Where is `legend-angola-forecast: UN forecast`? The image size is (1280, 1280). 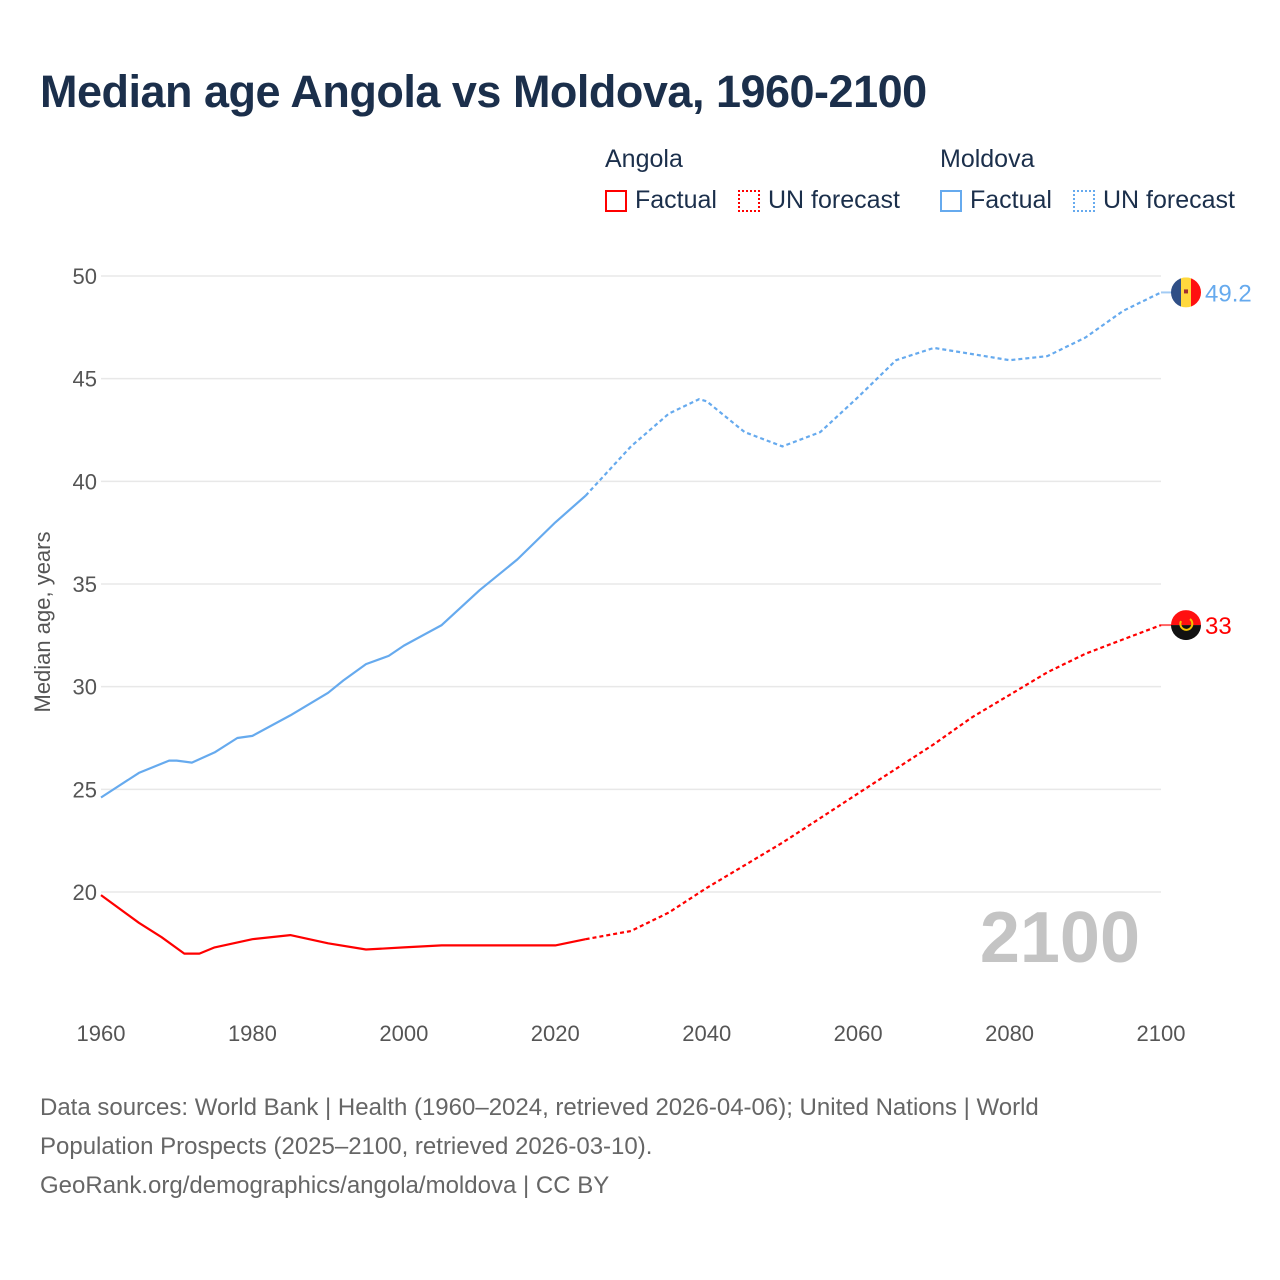
legend-angola-forecast: UN forecast is located at coordinates (819, 200).